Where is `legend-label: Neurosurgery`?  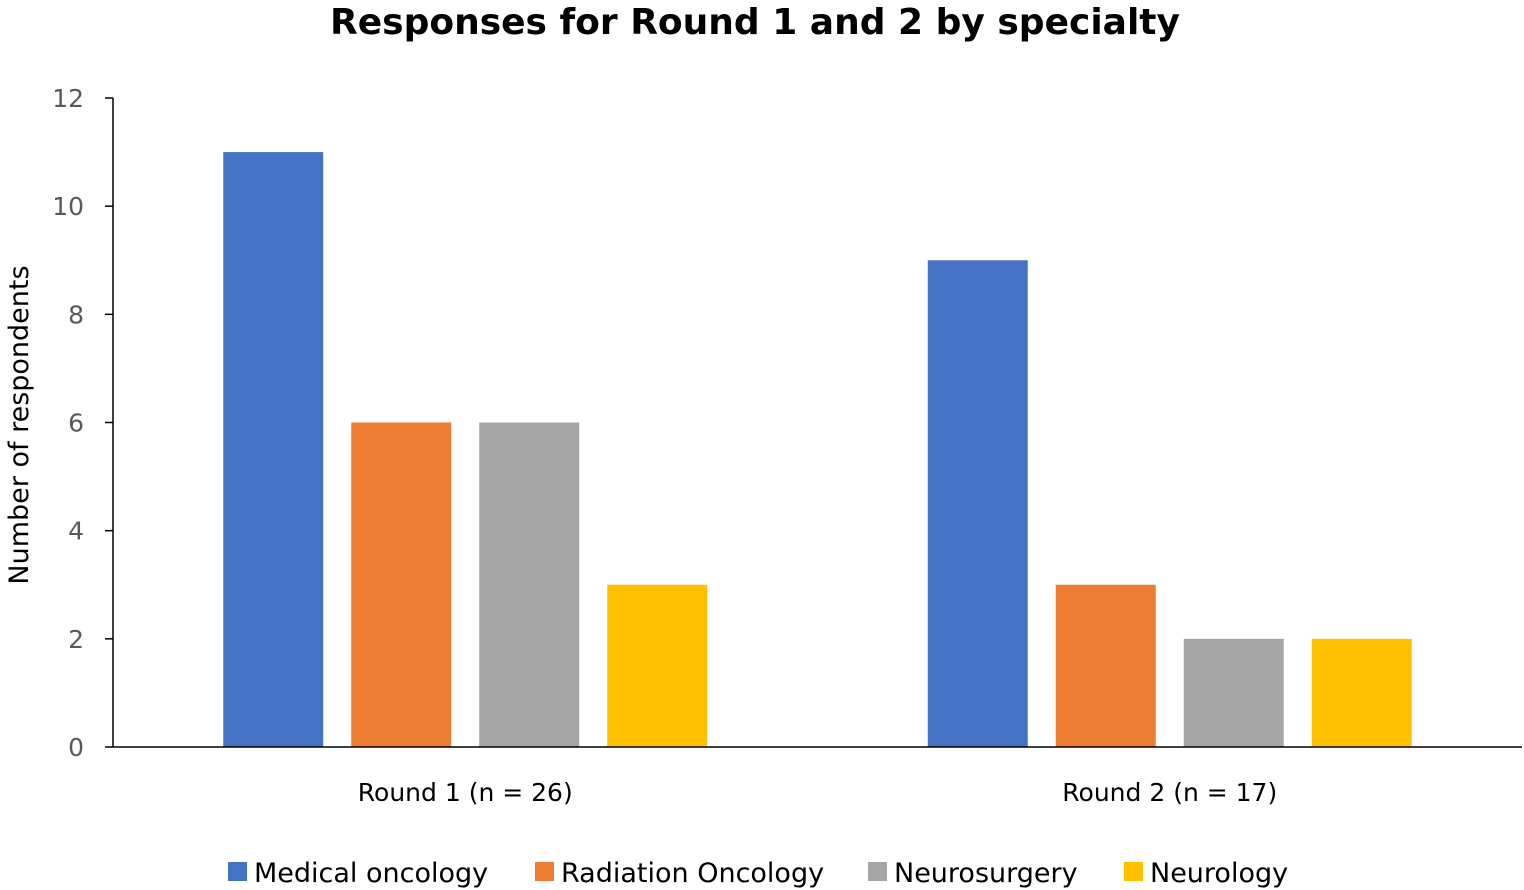
legend-label: Neurosurgery is located at coordinates (986, 873).